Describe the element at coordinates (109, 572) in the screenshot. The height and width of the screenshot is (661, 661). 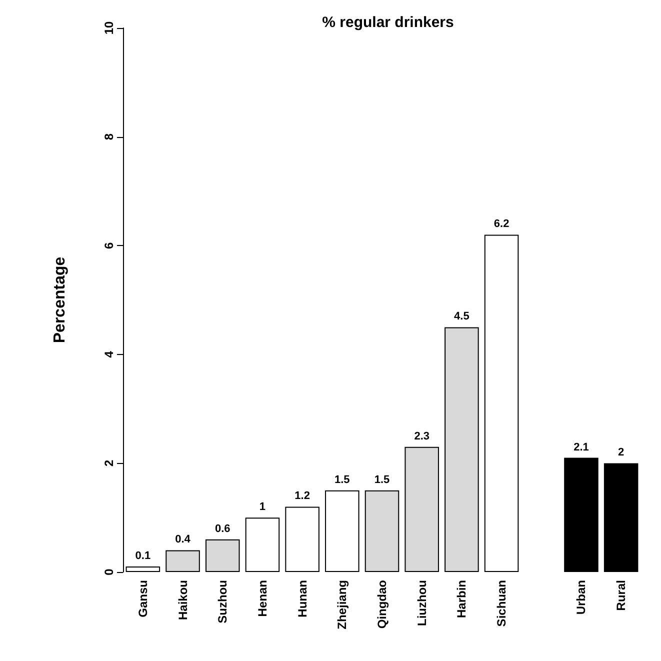
I see `y-tick-label: 0` at that location.